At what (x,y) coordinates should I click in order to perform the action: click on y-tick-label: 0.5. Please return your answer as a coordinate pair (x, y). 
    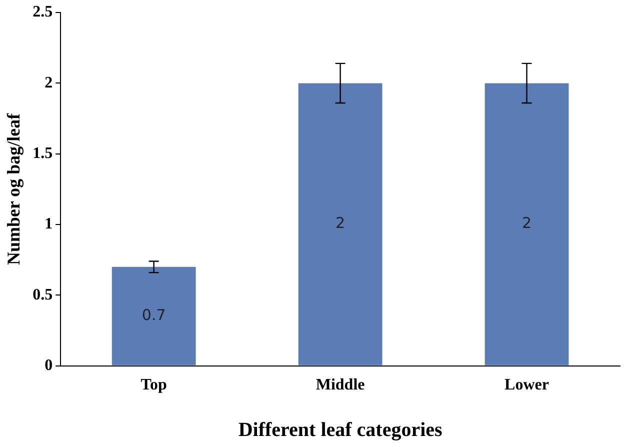
    Looking at the image, I should click on (42, 295).